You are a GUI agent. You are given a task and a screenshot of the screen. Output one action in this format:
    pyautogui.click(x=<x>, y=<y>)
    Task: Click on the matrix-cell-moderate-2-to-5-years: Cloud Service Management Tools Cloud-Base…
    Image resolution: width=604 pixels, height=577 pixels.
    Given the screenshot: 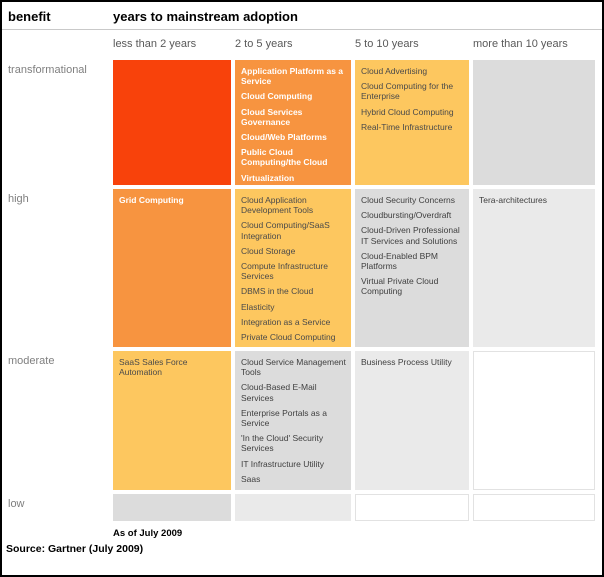 What is the action you would take?
    pyautogui.click(x=293, y=420)
    